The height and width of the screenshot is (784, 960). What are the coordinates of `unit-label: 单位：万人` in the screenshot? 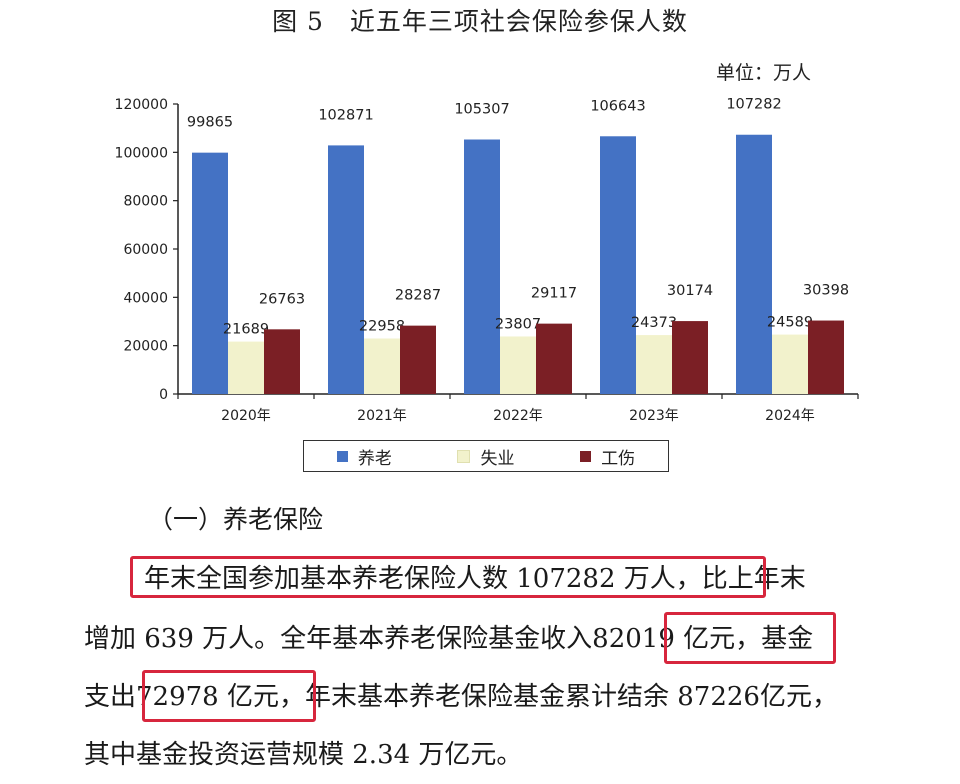 It's located at (764, 73).